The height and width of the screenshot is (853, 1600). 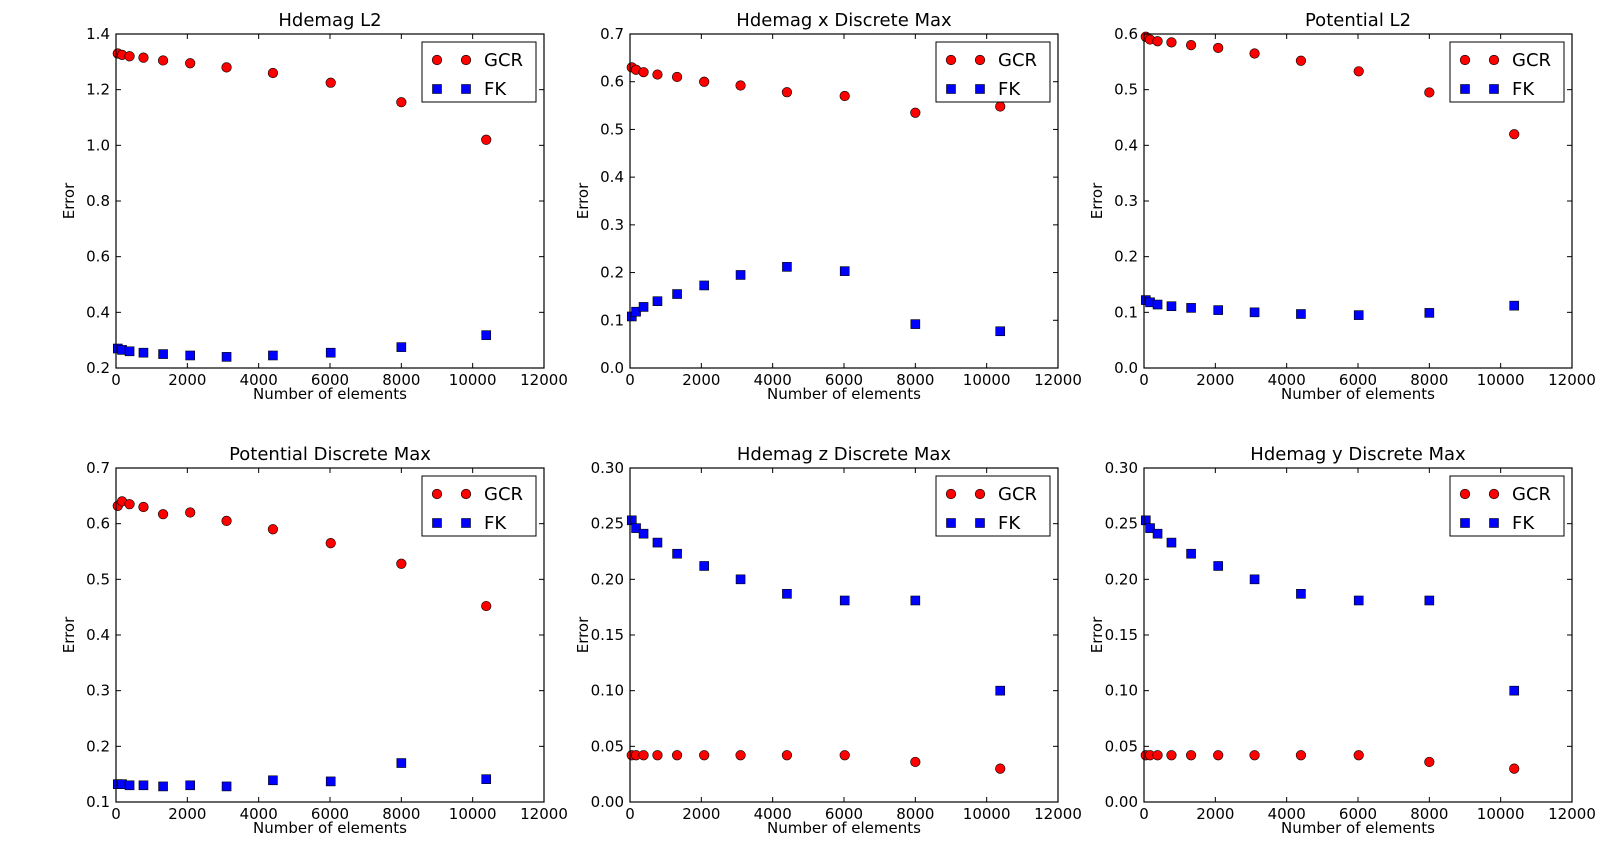 I want to click on chart-title: Potential Discrete Max, so click(x=330, y=454).